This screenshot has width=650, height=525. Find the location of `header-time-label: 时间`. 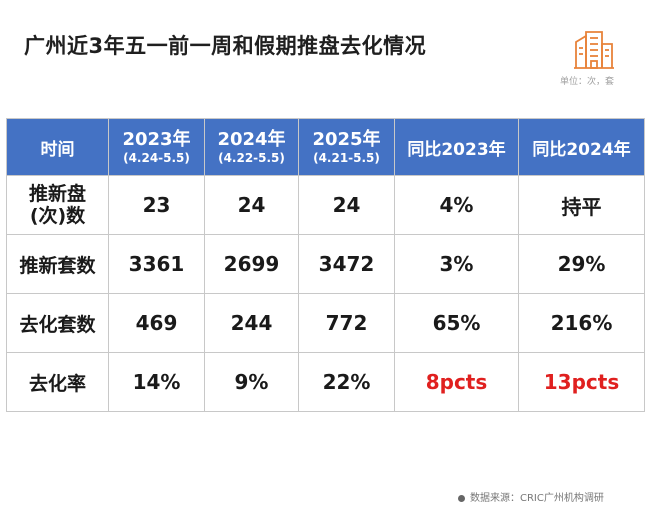

header-time-label: 时间 is located at coordinates (57, 149).